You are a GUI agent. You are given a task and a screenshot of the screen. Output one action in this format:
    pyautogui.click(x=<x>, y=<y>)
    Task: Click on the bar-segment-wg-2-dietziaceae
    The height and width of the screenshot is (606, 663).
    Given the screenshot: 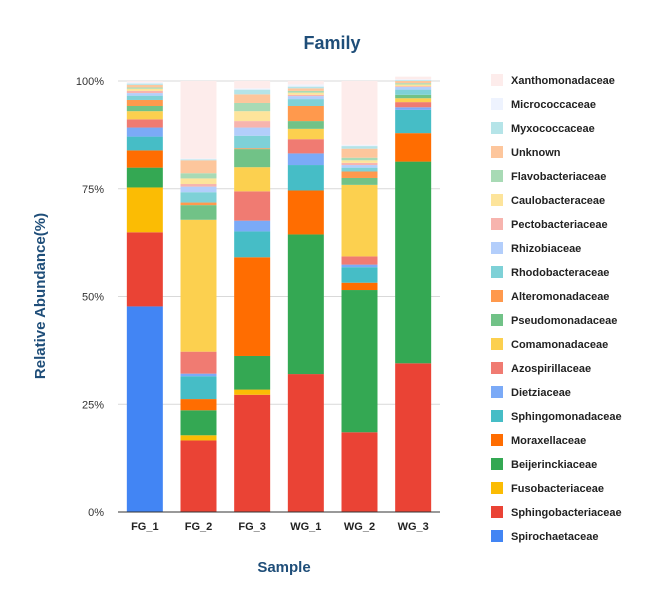 What is the action you would take?
    pyautogui.click(x=359, y=266)
    